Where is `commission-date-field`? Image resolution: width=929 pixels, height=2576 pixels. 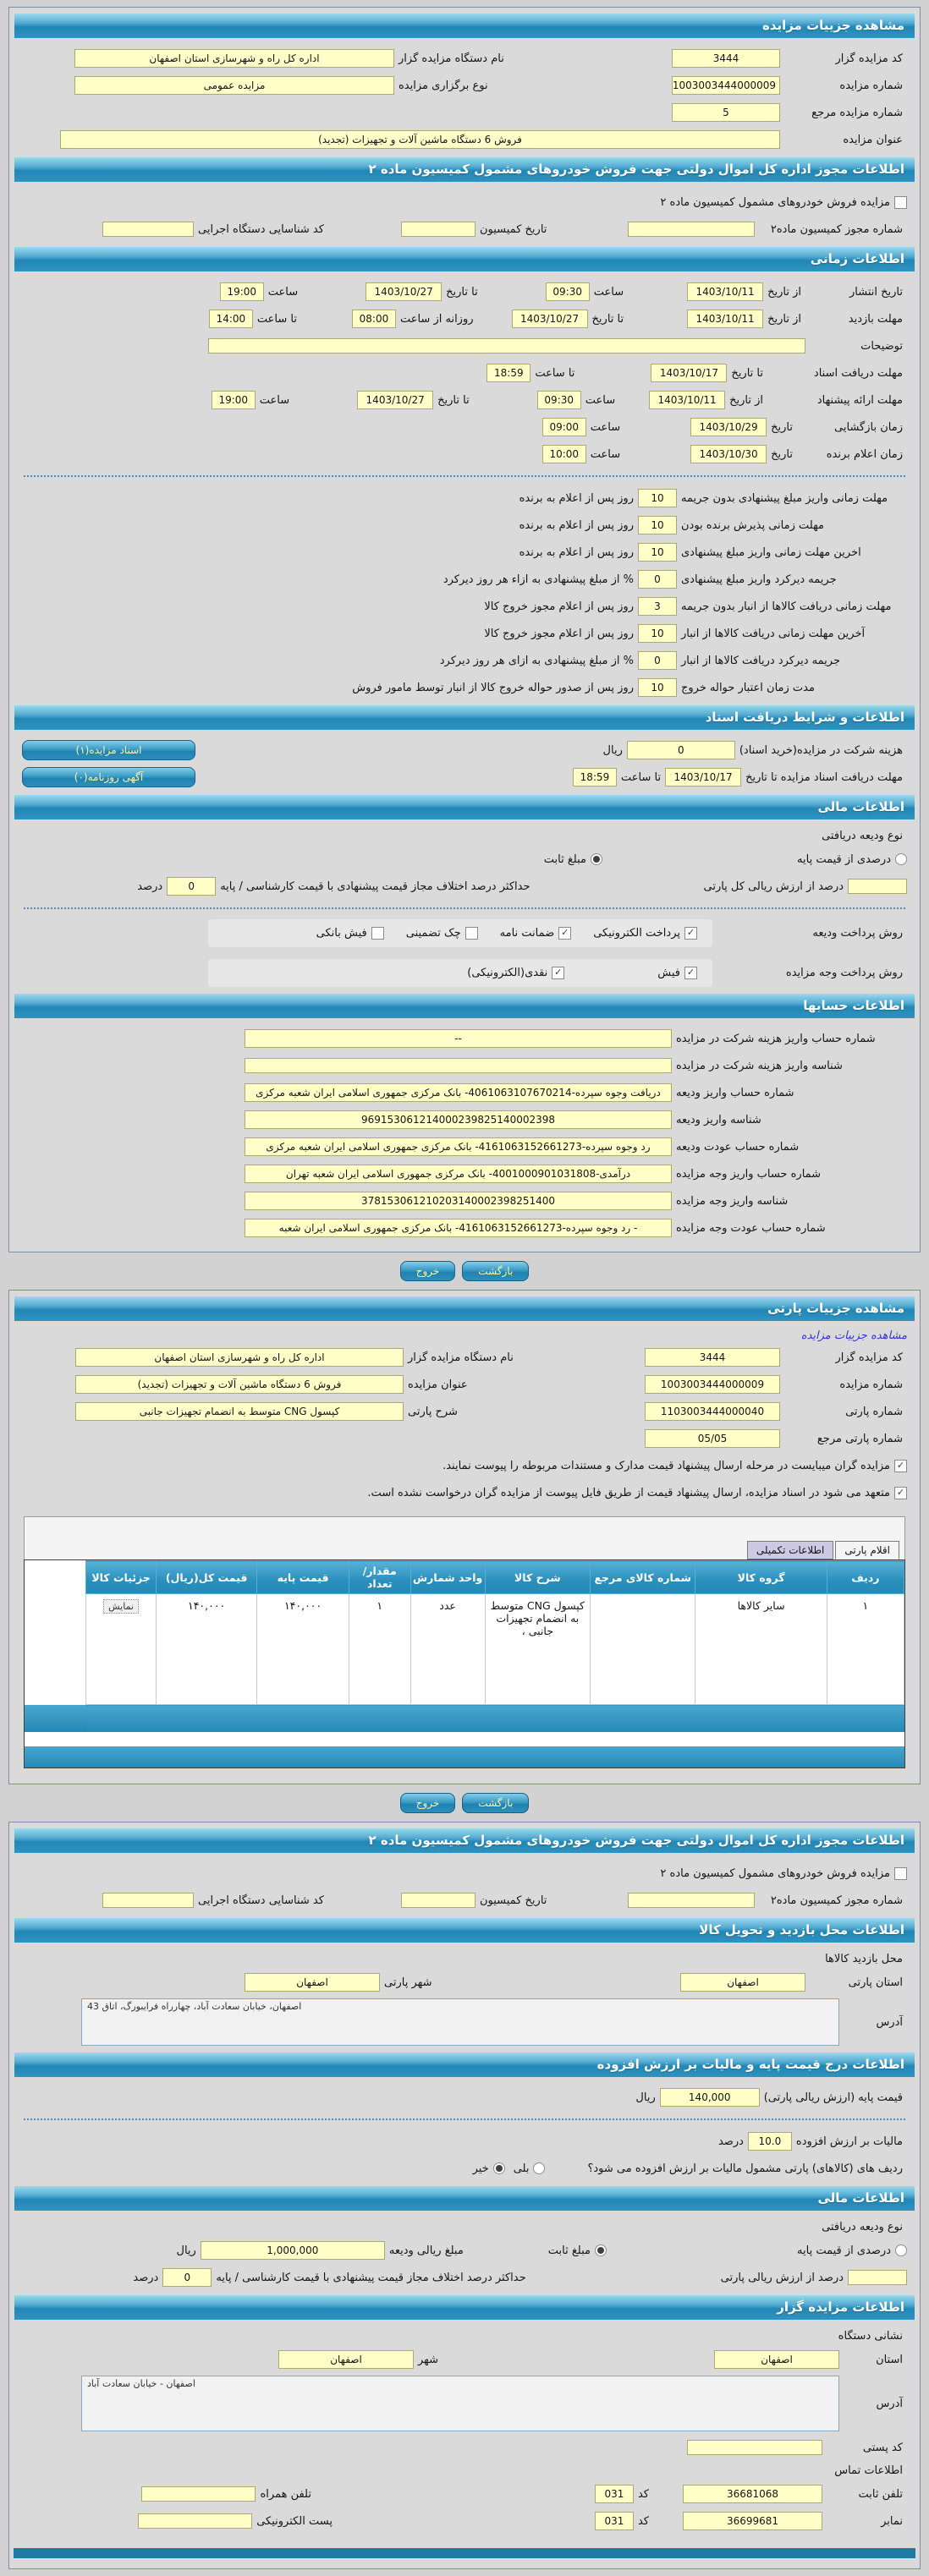 commission-date-field is located at coordinates (438, 229).